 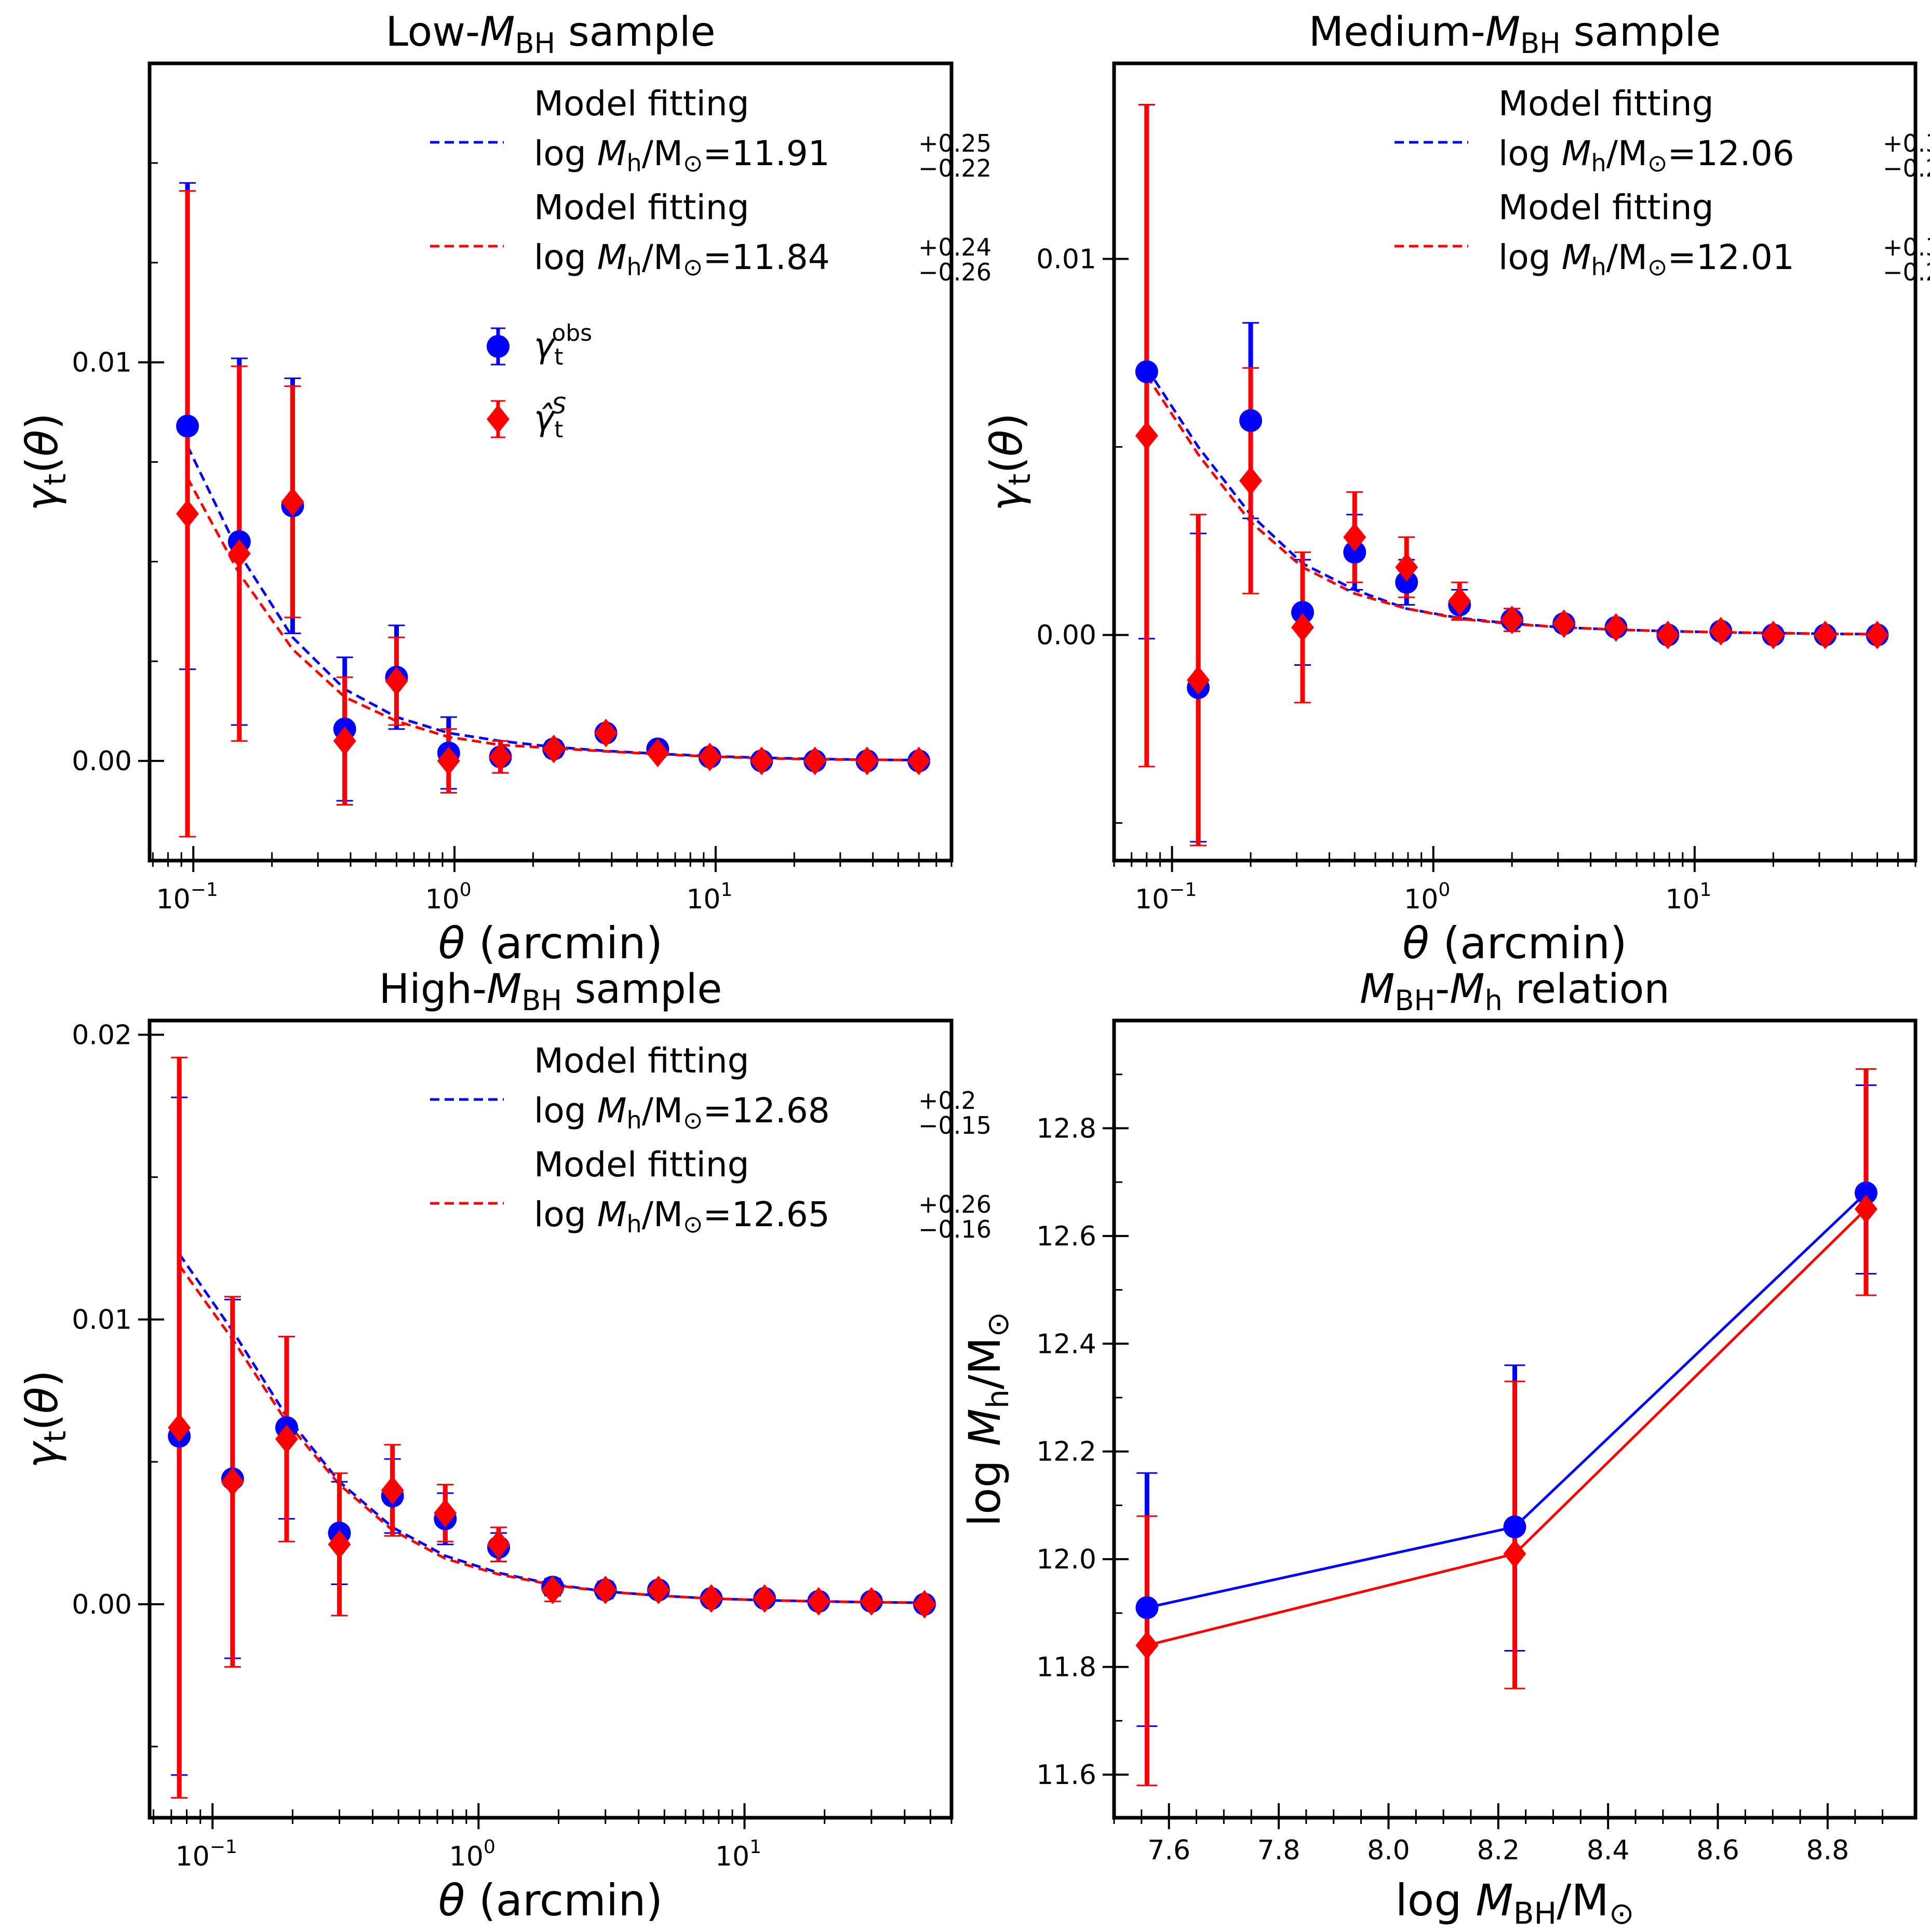 What do you see at coordinates (102, 1035) in the screenshot?
I see `y-tick-label: 0.02` at bounding box center [102, 1035].